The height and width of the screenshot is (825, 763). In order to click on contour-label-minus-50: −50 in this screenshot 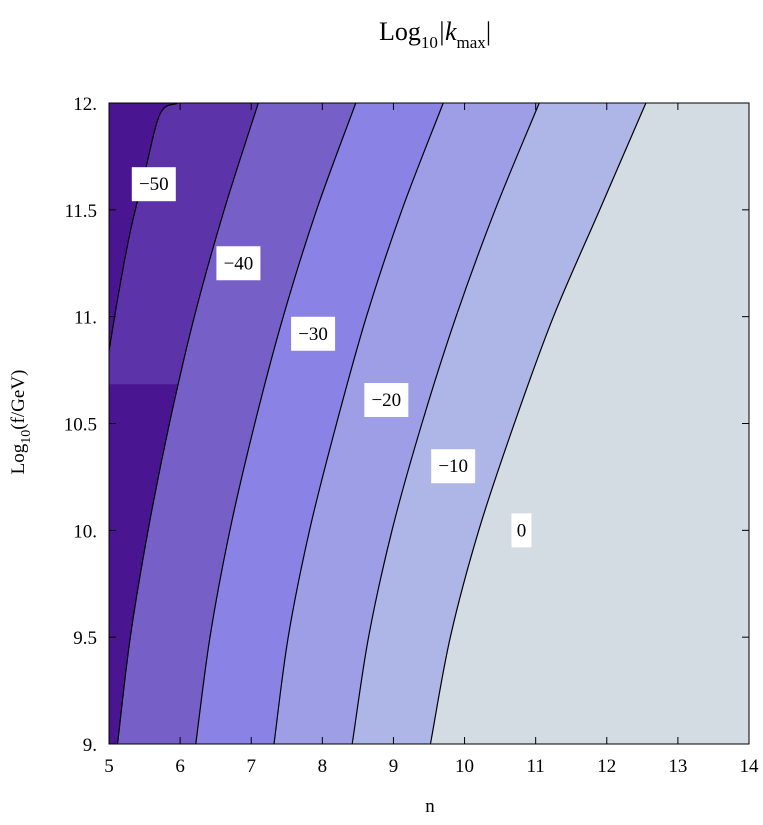, I will do `click(153, 184)`.